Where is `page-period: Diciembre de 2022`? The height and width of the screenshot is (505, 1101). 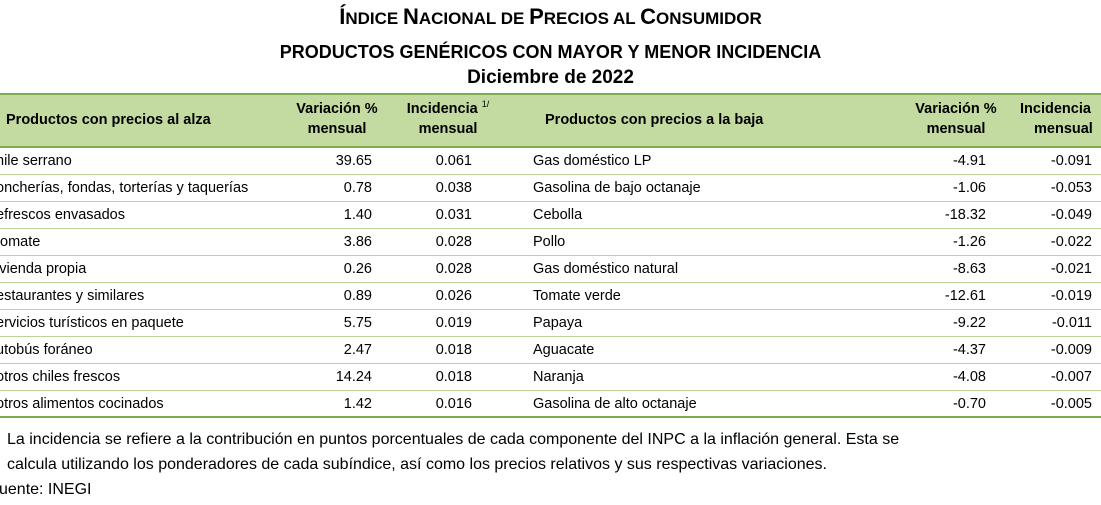 page-period: Diciembre de 2022 is located at coordinates (550, 77).